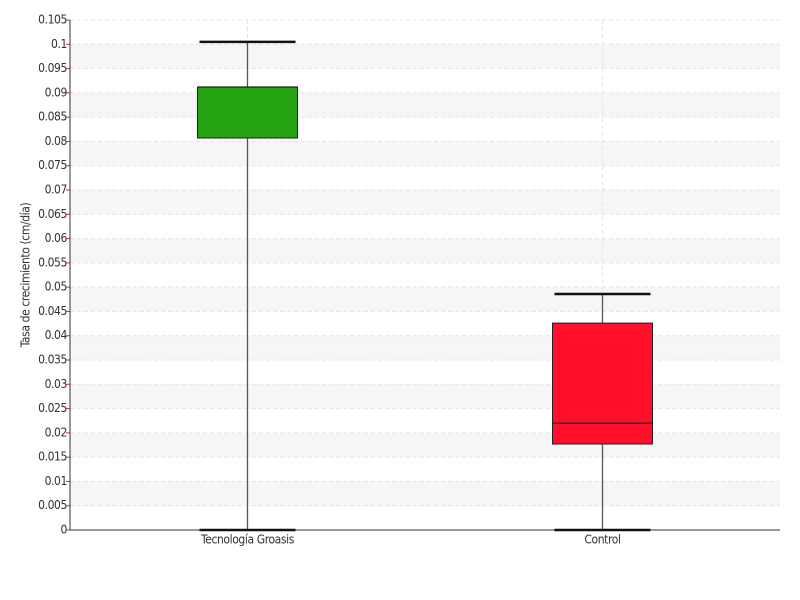 The height and width of the screenshot is (600, 800). Describe the element at coordinates (52, 68) in the screenshot. I see `y-tick-label: 0.095` at that location.